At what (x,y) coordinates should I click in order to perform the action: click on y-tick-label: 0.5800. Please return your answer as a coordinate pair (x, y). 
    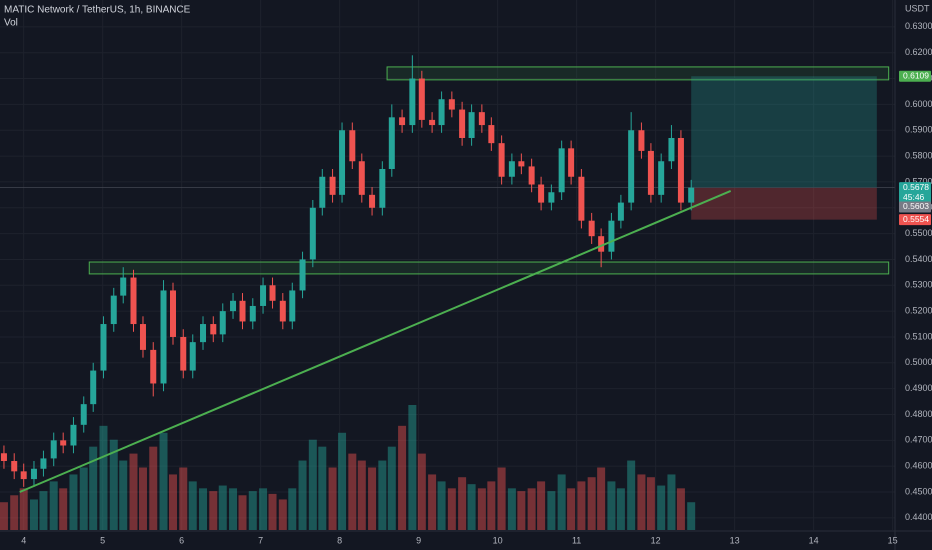
    Looking at the image, I should click on (918, 155).